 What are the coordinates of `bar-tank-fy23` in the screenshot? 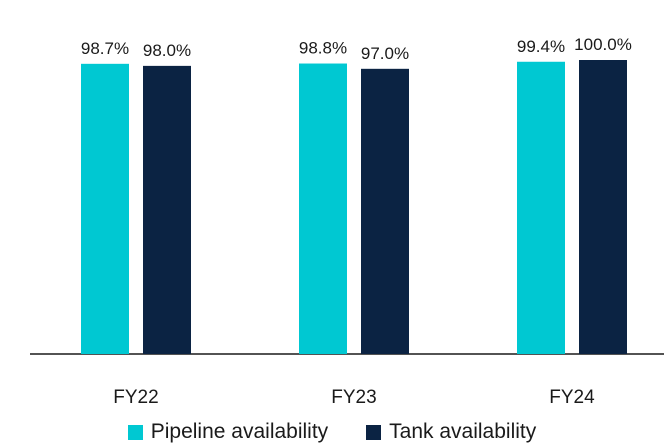 It's located at (385, 211).